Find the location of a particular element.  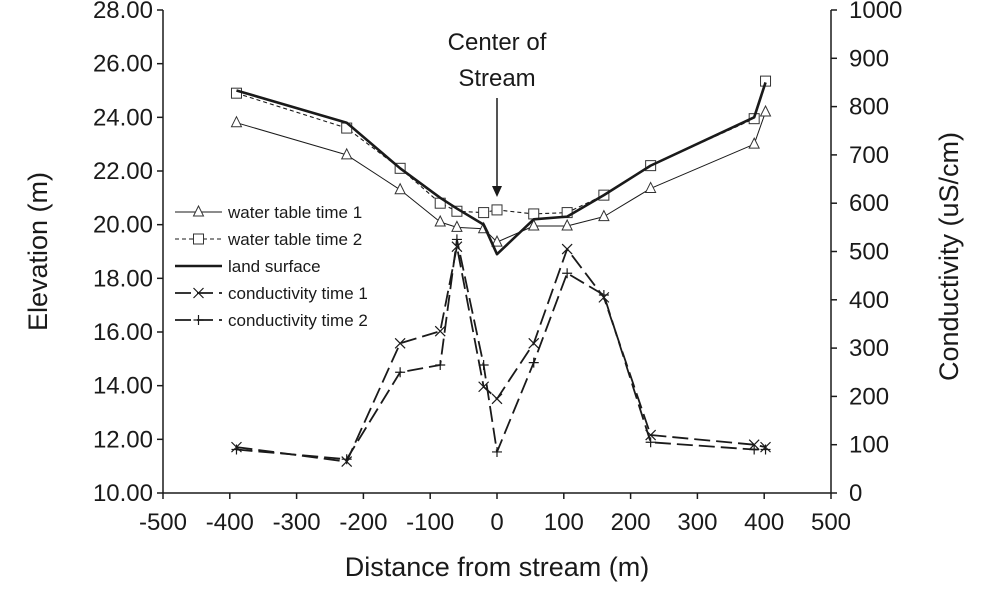

left-tick-label: 10.00 is located at coordinates (123, 493).